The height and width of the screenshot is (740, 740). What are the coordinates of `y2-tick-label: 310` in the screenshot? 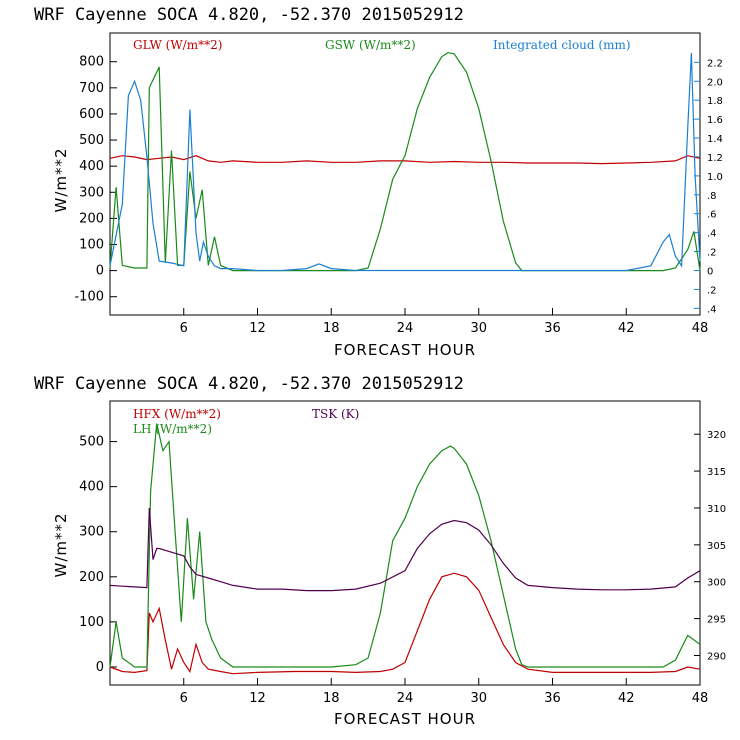 It's located at (716, 509).